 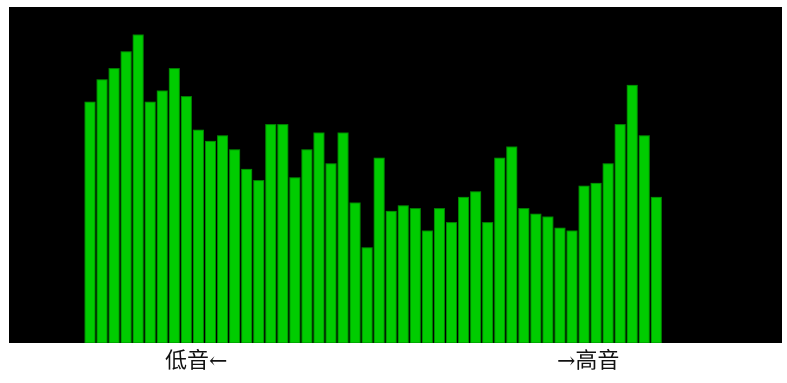 I want to click on low-frequency-label: 低音←, so click(x=196, y=361).